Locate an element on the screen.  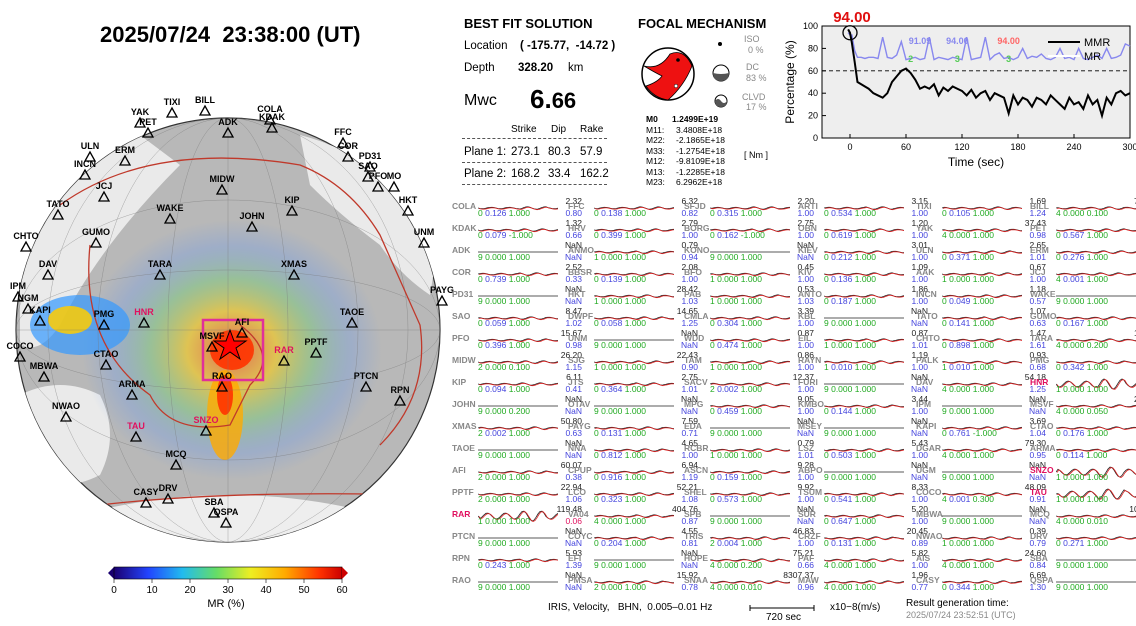
station-name: XMAS is located at coordinates (464, 426).